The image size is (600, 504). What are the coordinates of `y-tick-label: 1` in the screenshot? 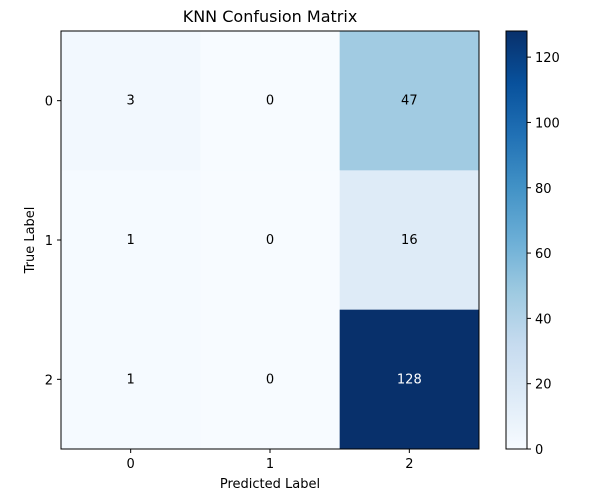 It's located at (49, 241).